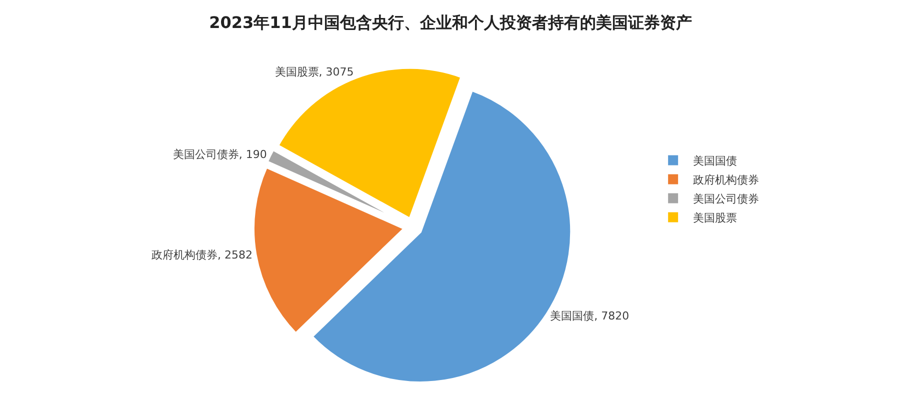 This screenshot has height=417, width=901. Describe the element at coordinates (202, 255) in the screenshot. I see `data-label: 政府机构债券, 2582` at that location.